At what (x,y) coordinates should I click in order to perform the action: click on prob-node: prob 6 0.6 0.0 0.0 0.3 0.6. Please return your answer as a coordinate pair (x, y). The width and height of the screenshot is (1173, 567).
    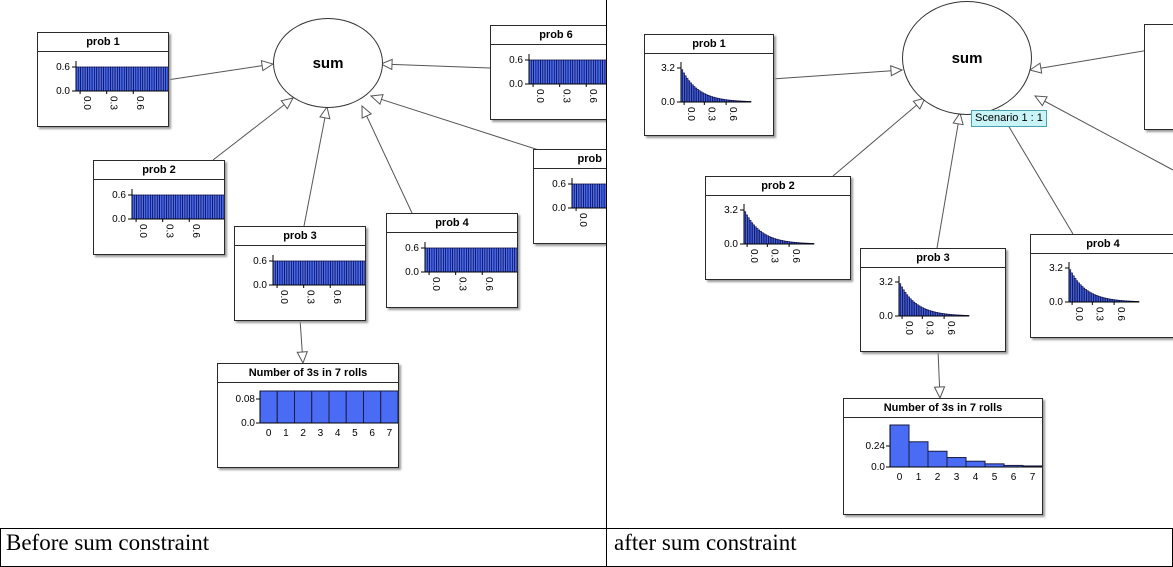
    Looking at the image, I should click on (548, 72).